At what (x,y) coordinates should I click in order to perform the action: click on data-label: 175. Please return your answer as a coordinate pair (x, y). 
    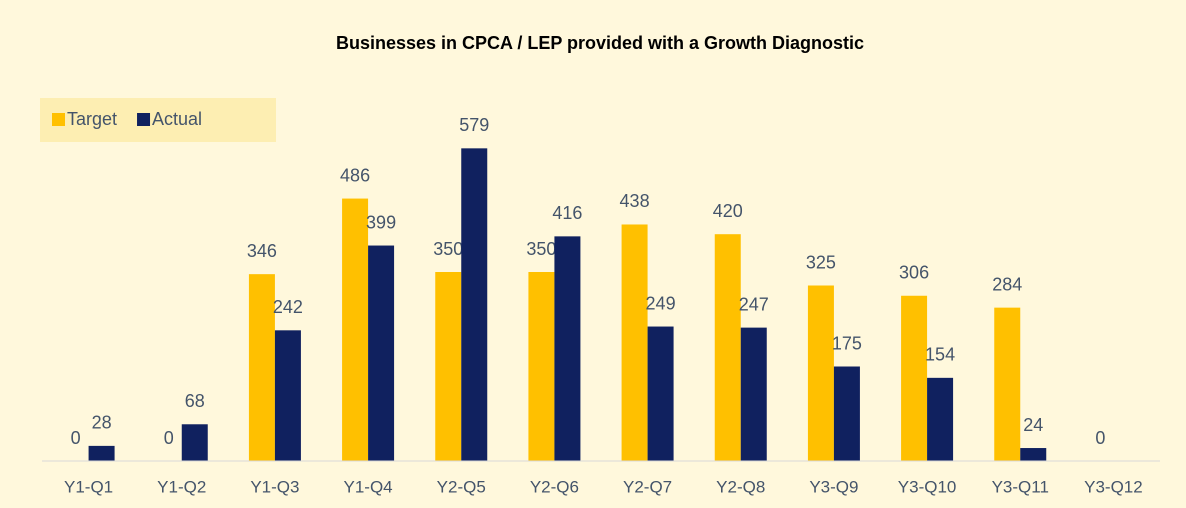
    Looking at the image, I should click on (847, 343).